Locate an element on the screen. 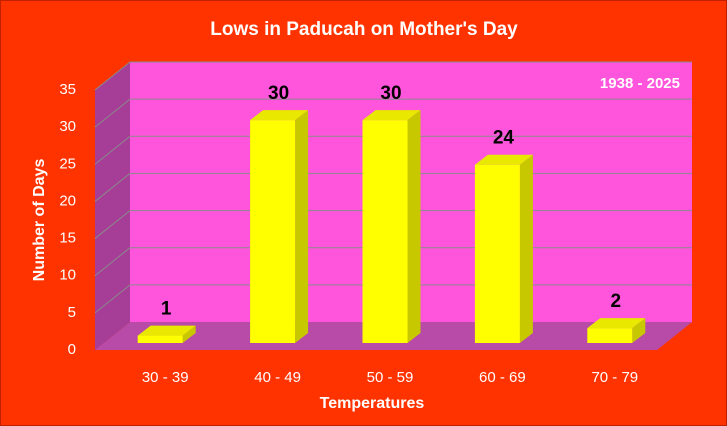 Image resolution: width=727 pixels, height=426 pixels. y-tick-label: 10 is located at coordinates (67, 275).